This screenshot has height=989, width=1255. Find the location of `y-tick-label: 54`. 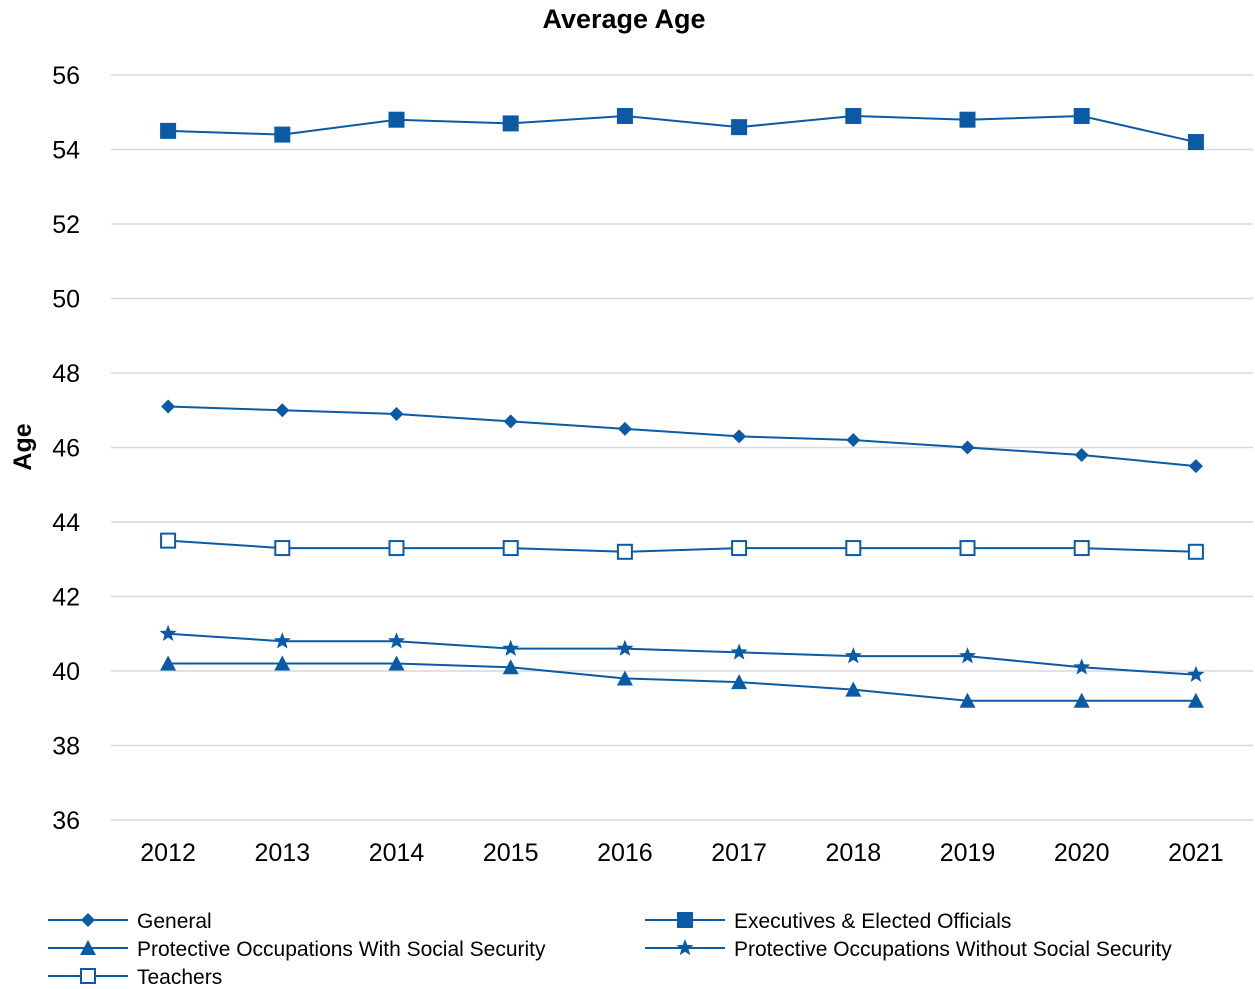

y-tick-label: 54 is located at coordinates (66, 151).